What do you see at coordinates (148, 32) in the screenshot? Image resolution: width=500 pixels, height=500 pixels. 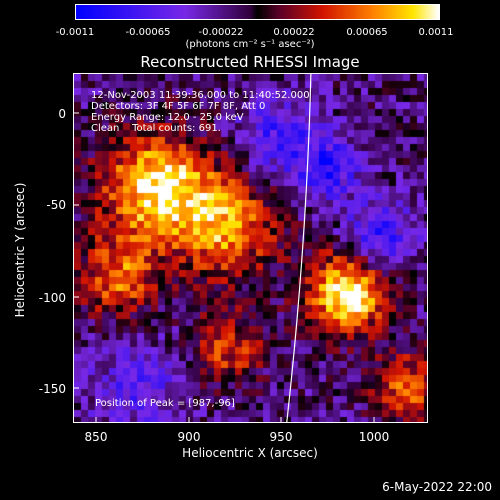 I see `colorbar-tick: -0.00065` at bounding box center [148, 32].